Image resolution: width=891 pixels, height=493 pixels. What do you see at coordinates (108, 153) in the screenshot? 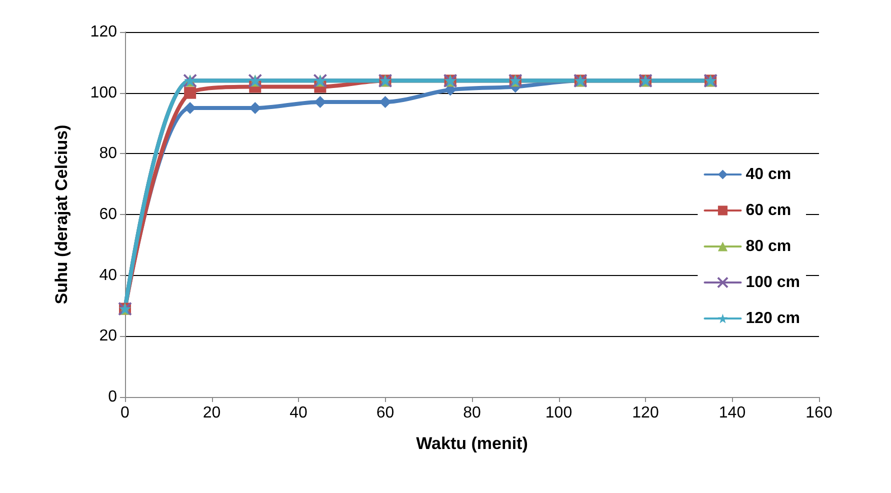
I see `y-tick-label: 80` at bounding box center [108, 153].